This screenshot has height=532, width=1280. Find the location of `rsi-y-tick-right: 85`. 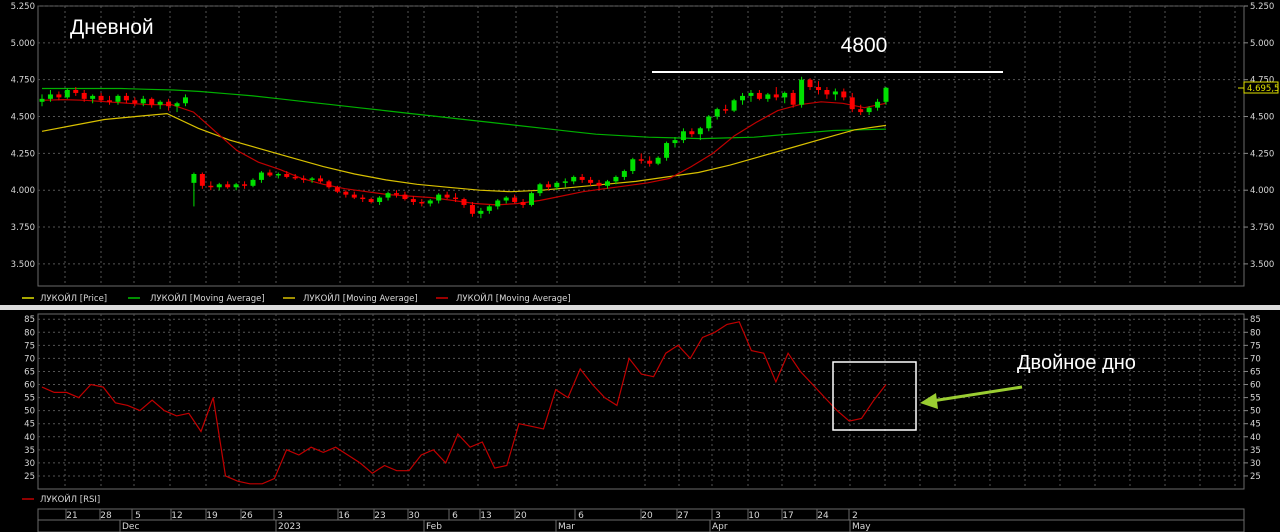

rsi-y-tick-right: 85 is located at coordinates (1255, 320).